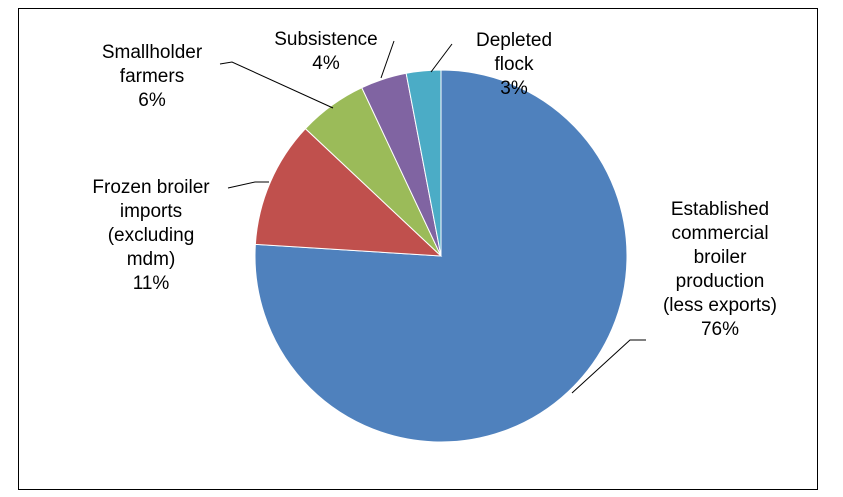 This screenshot has width=843, height=497. Describe the element at coordinates (720, 209) in the screenshot. I see `data-label-line: Established` at that location.